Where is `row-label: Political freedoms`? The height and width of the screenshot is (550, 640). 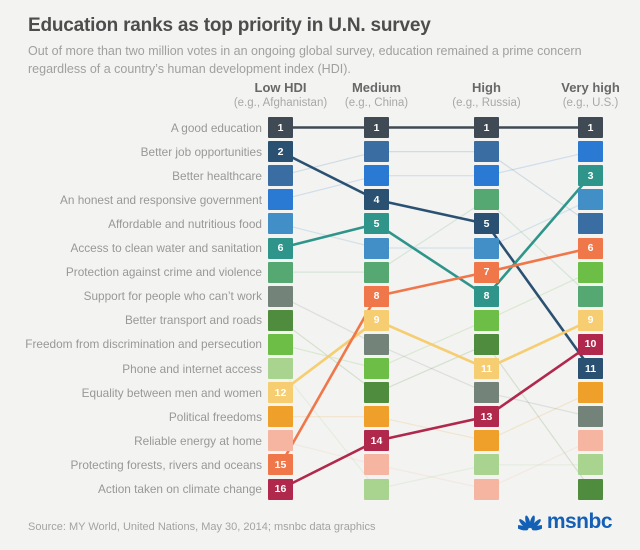
row-label: Political freedoms is located at coordinates (215, 416).